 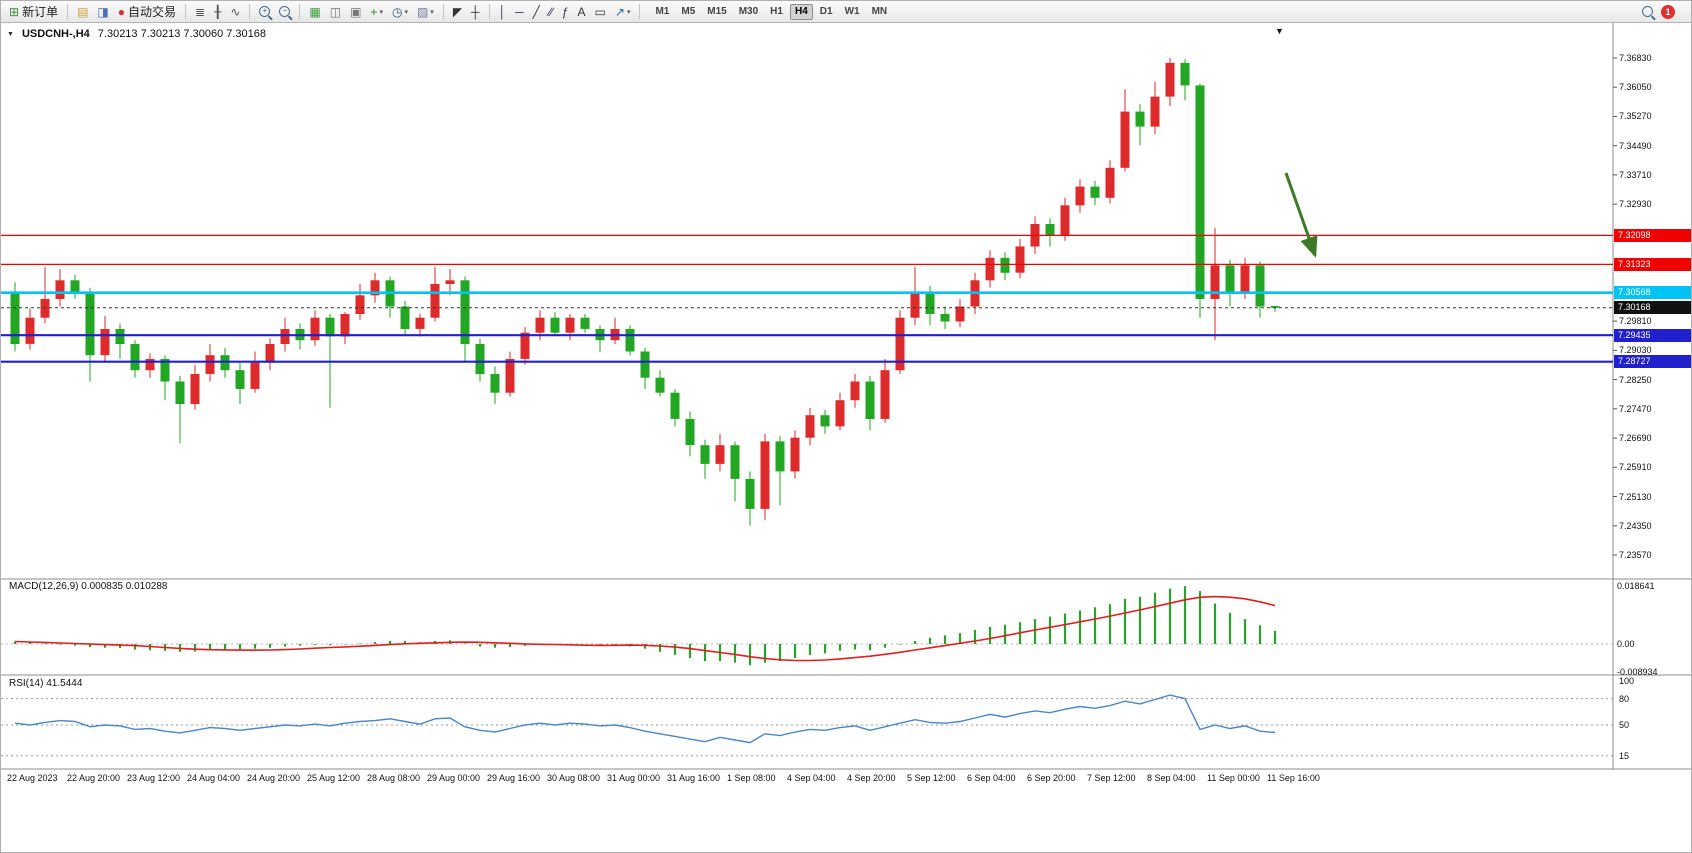 What do you see at coordinates (1293, 778) in the screenshot?
I see `time-axis-label: 11 Sep 16:00` at bounding box center [1293, 778].